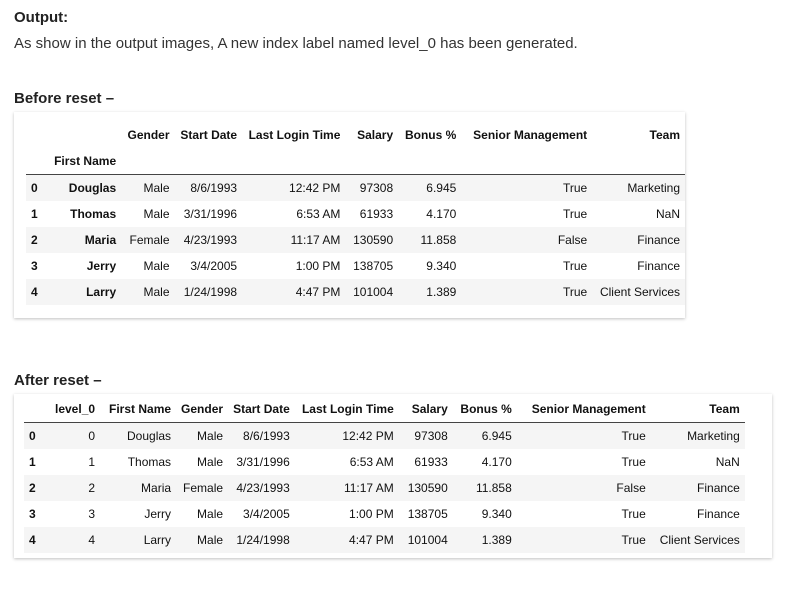  I want to click on cell-first-name: Douglas, so click(138, 435).